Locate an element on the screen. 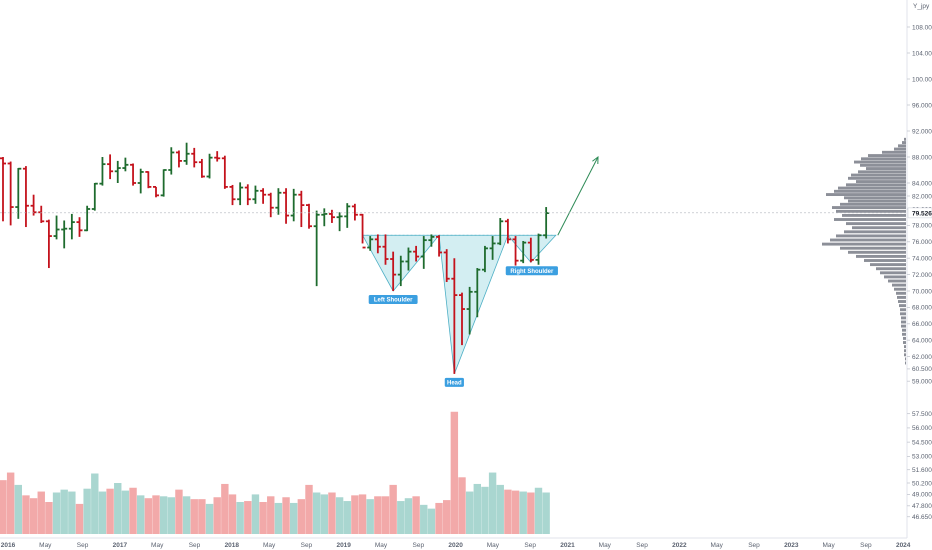 The height and width of the screenshot is (550, 932). time-tick-label: 2018 is located at coordinates (232, 545).